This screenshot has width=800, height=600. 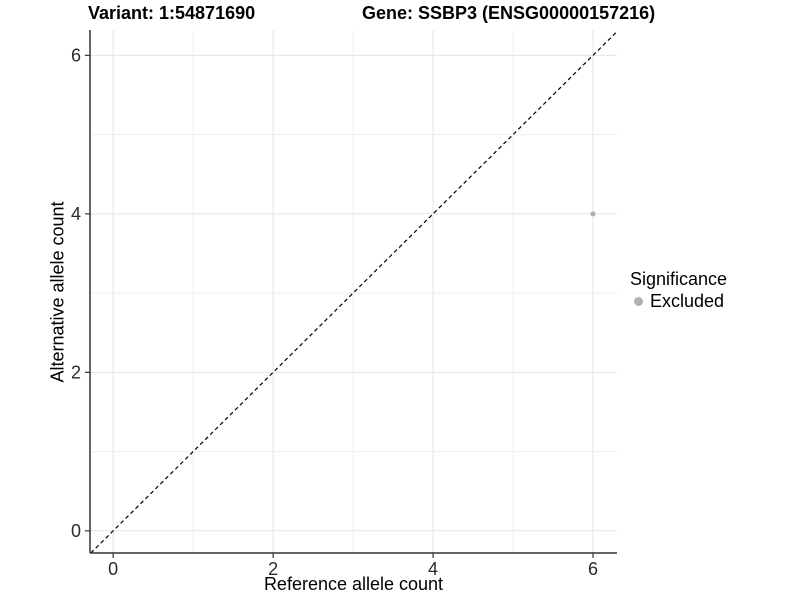 I want to click on legend-entry-excluded: Excluded, so click(x=678, y=301).